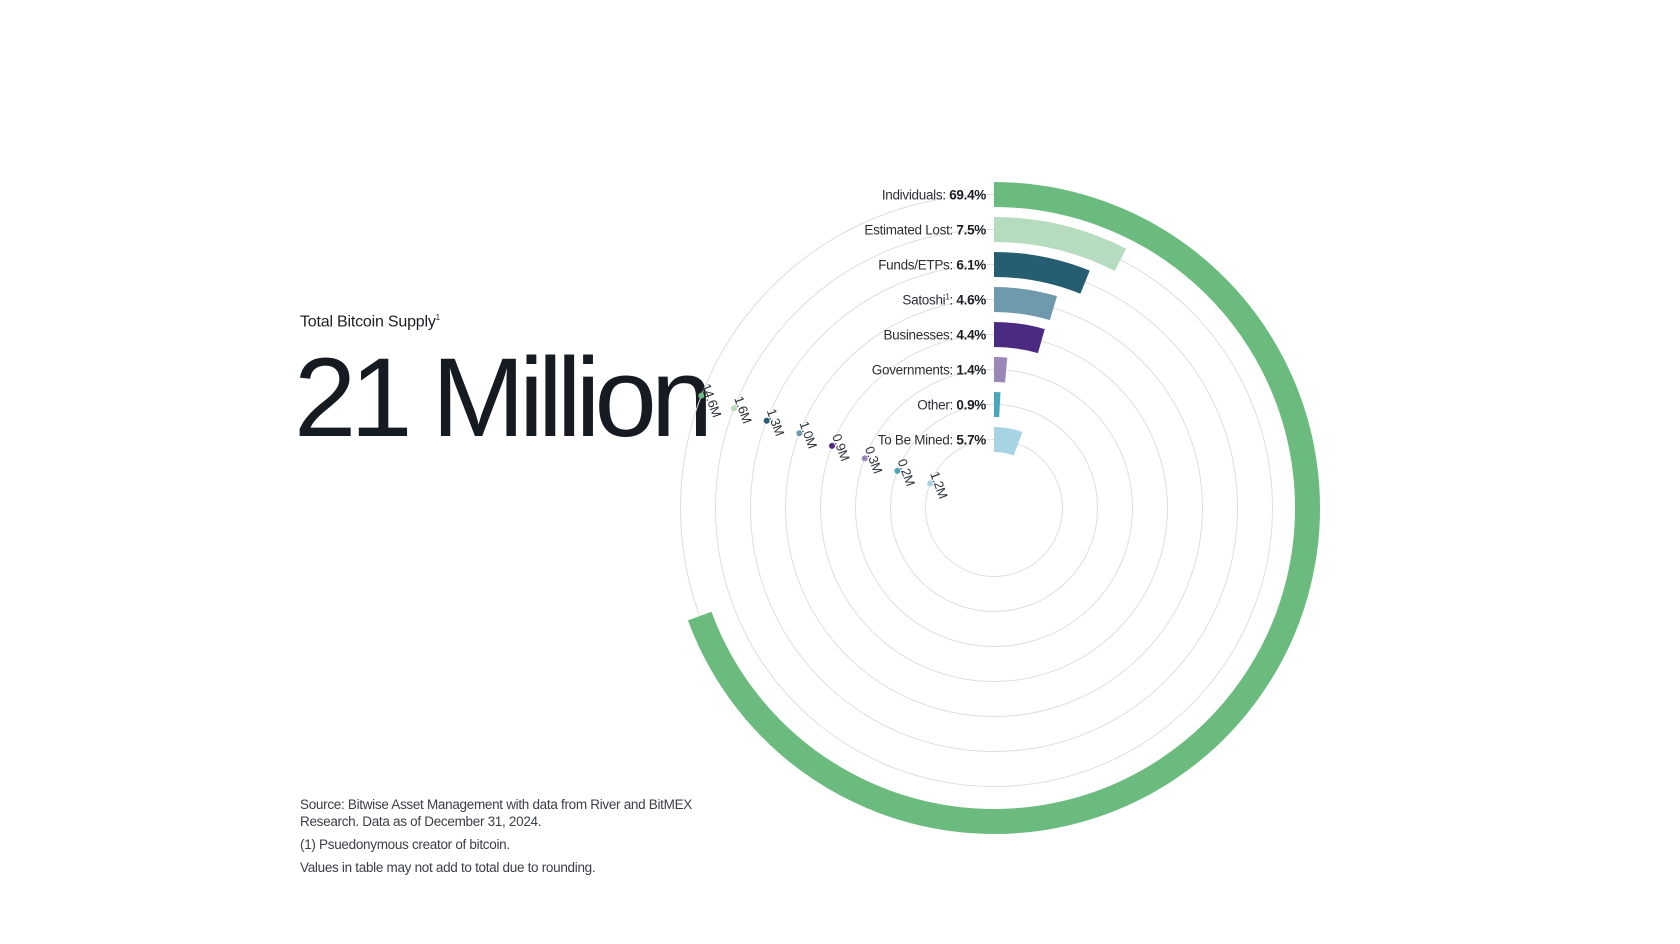 The image size is (1680, 944). I want to click on category-label: Funds/ETPs: 6.1%, so click(932, 265).